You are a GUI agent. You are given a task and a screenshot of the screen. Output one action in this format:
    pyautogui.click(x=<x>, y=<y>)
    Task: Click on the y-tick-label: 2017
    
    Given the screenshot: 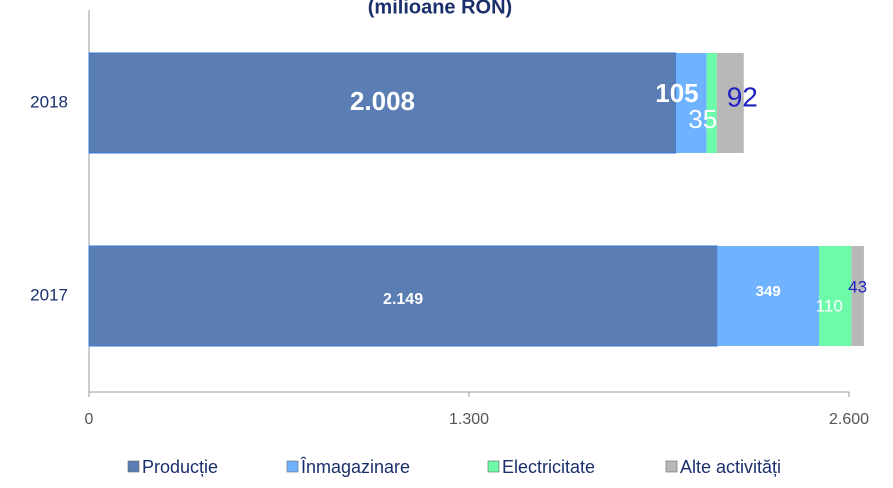 What is the action you would take?
    pyautogui.click(x=49, y=294)
    